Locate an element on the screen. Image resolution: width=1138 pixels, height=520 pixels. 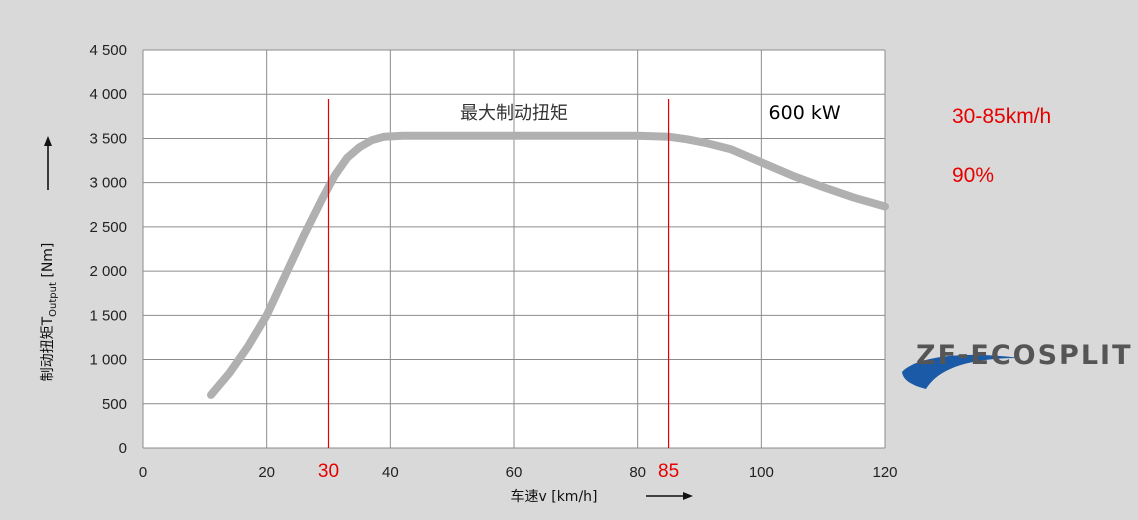
logo-text: ZF-ECOSPLIT is located at coordinates (1024, 355).